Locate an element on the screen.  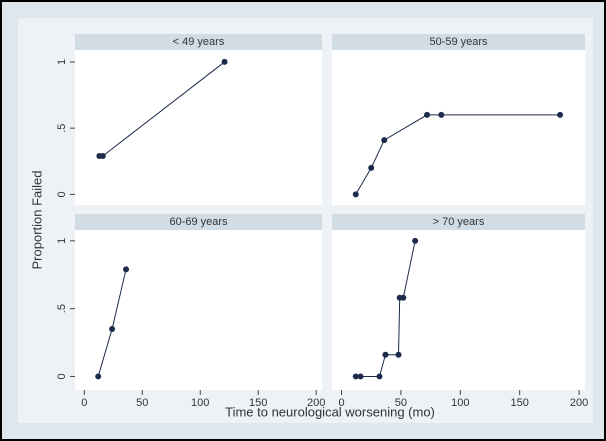
panel-title: 60-69 years is located at coordinates (198, 222).